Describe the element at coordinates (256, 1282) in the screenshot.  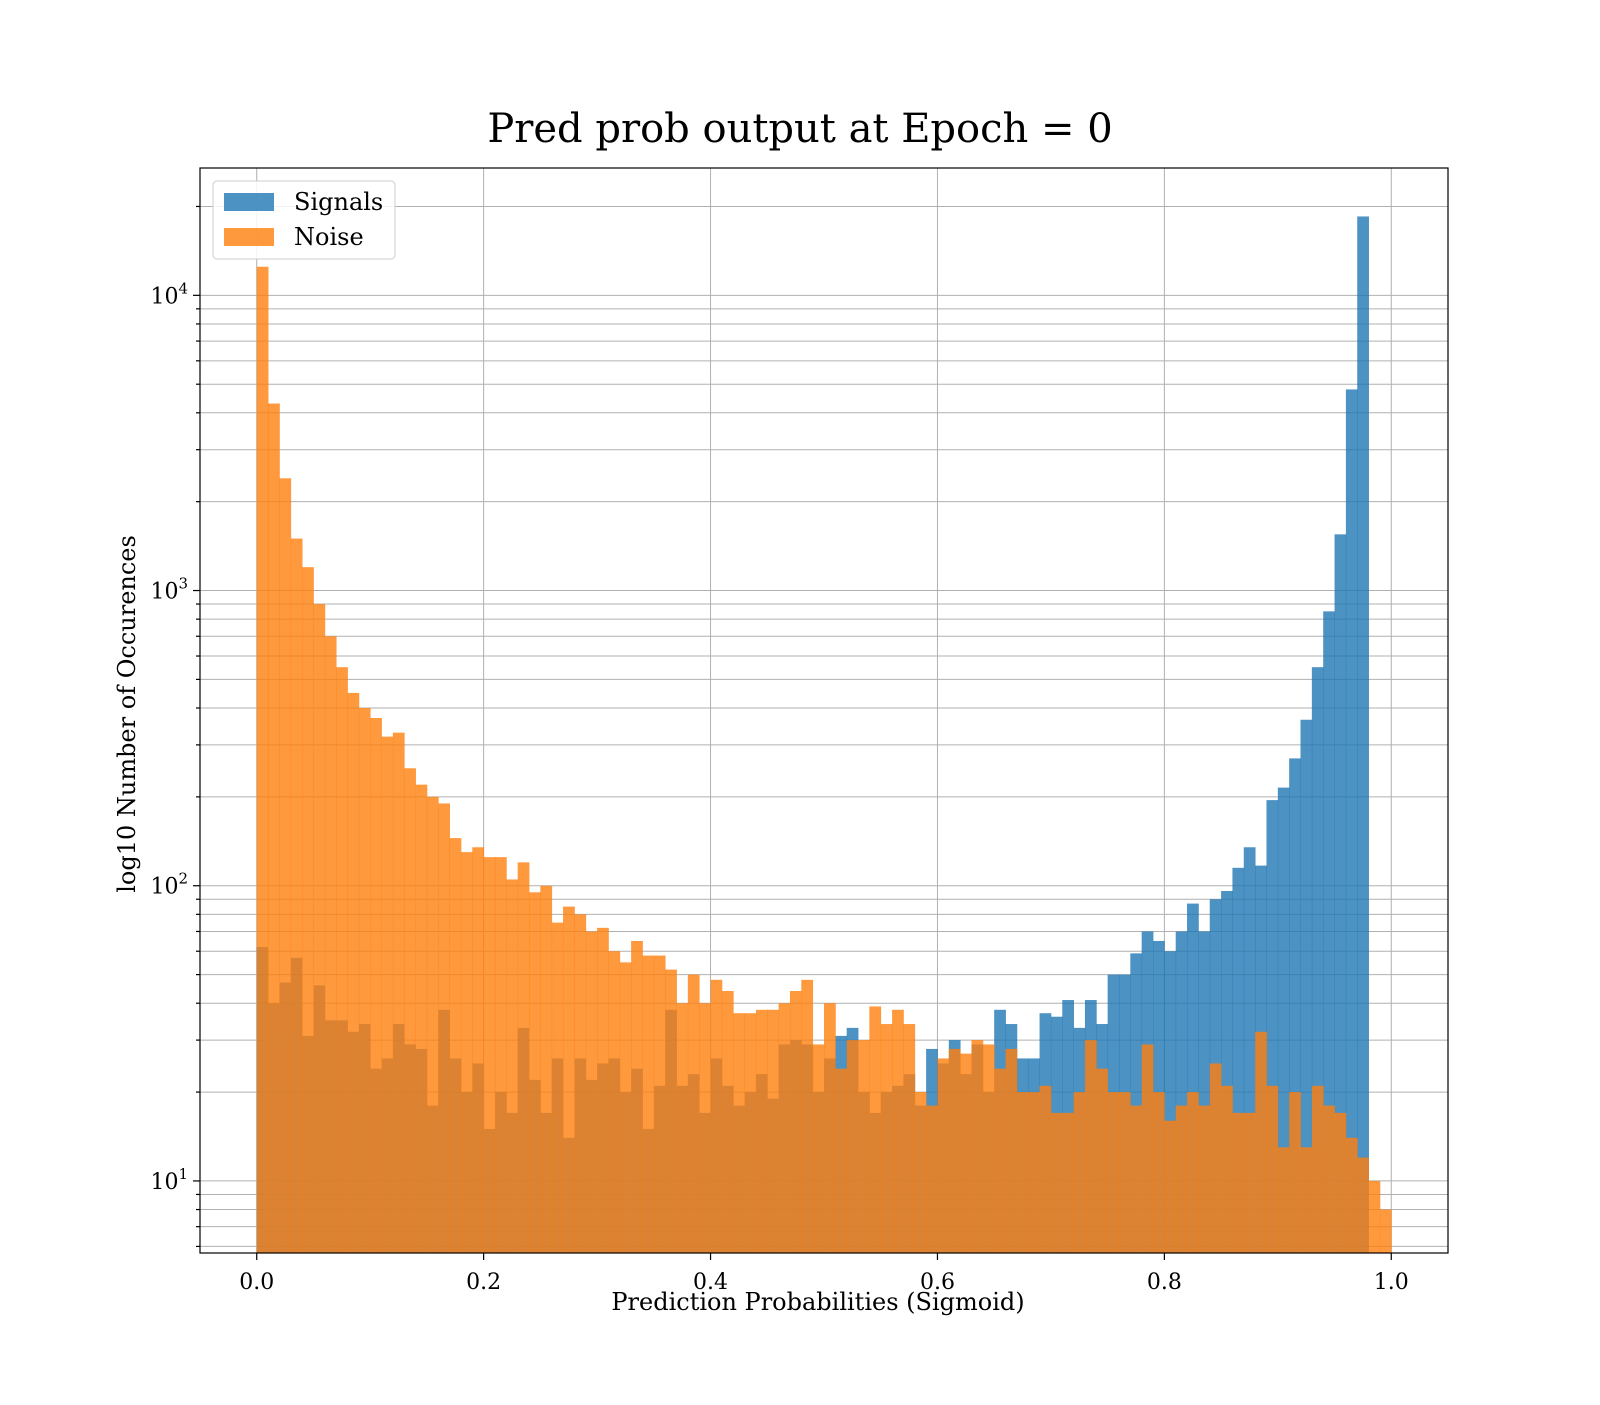
I see `x-tick-label: 0.0` at that location.